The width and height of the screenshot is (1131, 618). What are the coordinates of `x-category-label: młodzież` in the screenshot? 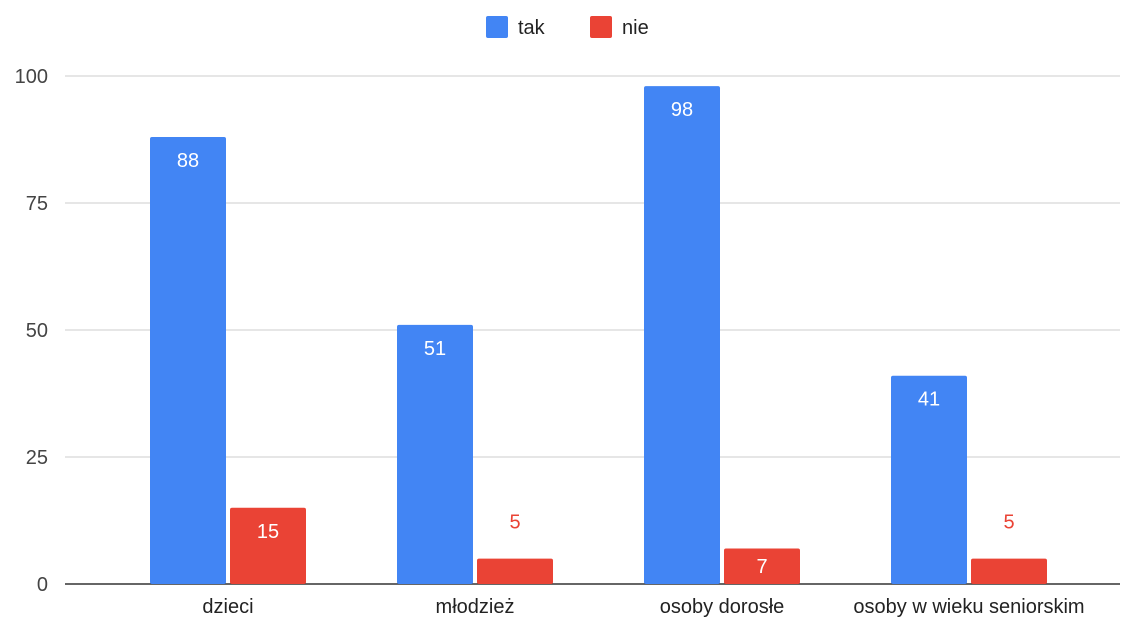 It's located at (475, 607).